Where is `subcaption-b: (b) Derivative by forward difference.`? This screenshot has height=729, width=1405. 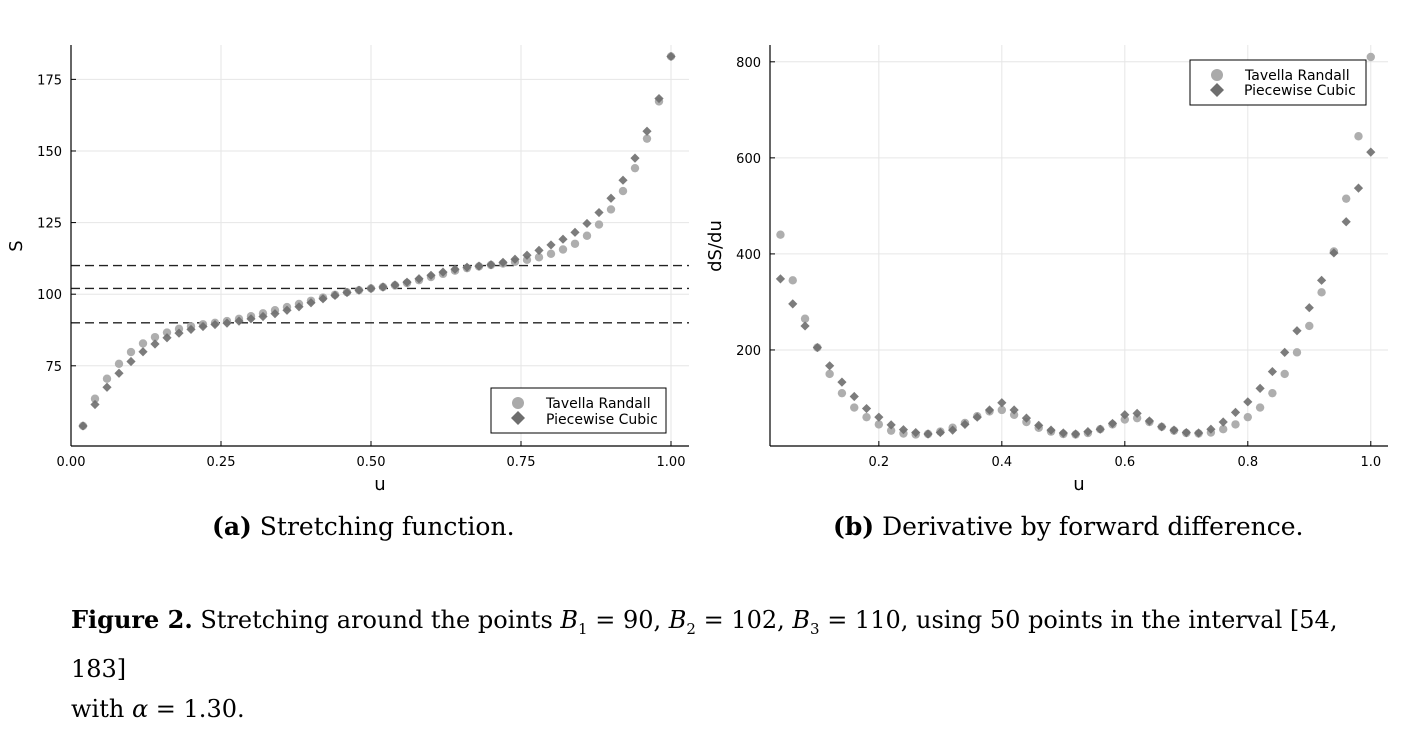 subcaption-b: (b) Derivative by forward difference. is located at coordinates (1068, 526).